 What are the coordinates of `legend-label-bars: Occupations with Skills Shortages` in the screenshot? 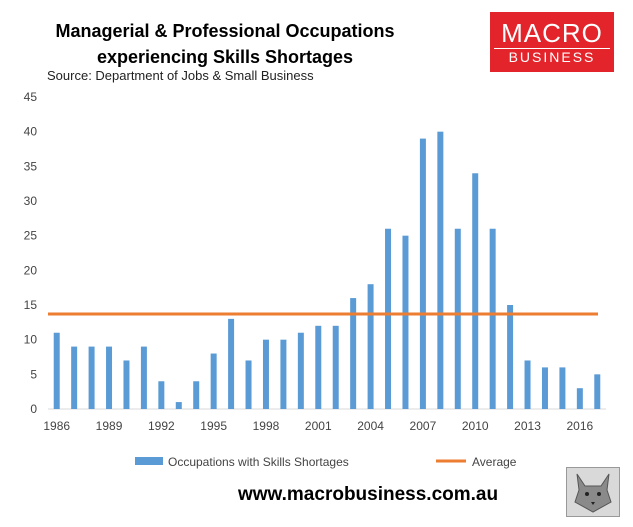 It's located at (258, 462).